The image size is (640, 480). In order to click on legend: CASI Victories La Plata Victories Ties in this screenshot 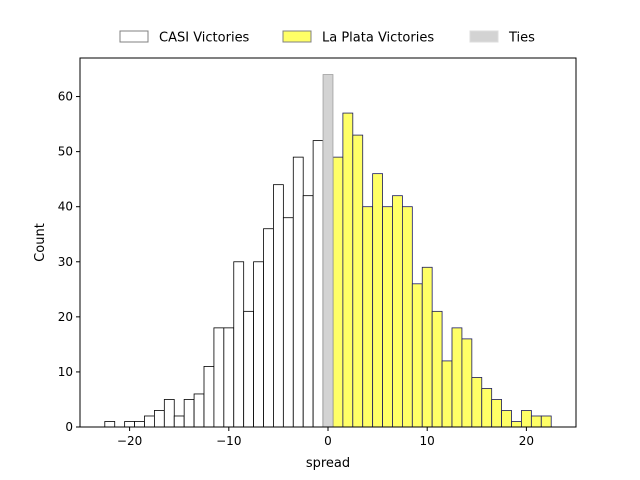, I will do `click(327, 38)`.